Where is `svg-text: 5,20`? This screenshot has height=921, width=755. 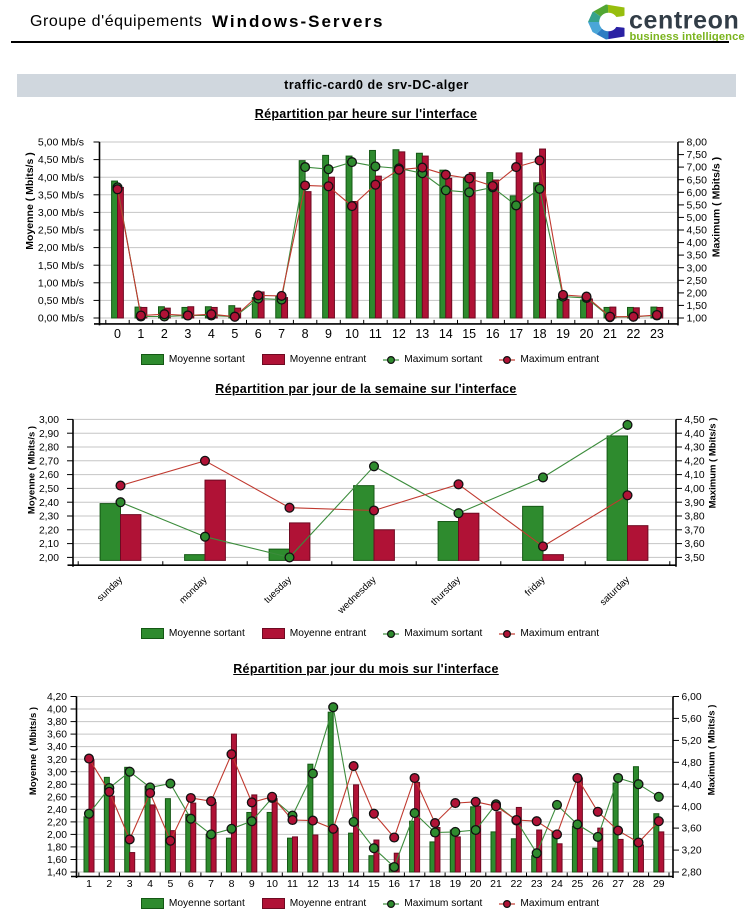
svg-text: 5,20 is located at coordinates (692, 741).